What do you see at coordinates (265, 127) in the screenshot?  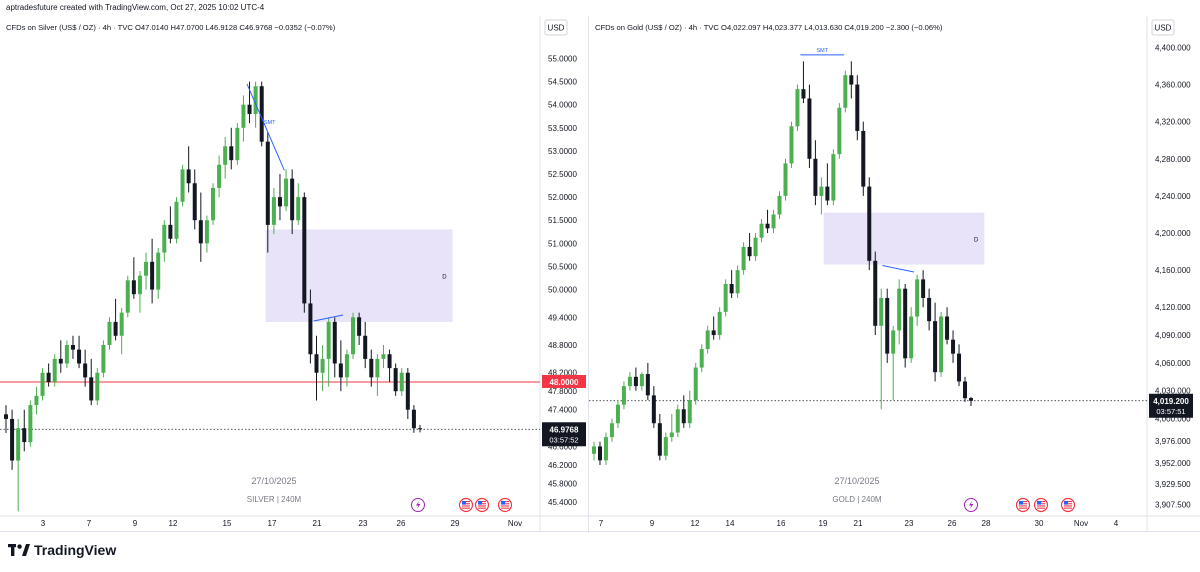 I see `smt-divergence-line` at bounding box center [265, 127].